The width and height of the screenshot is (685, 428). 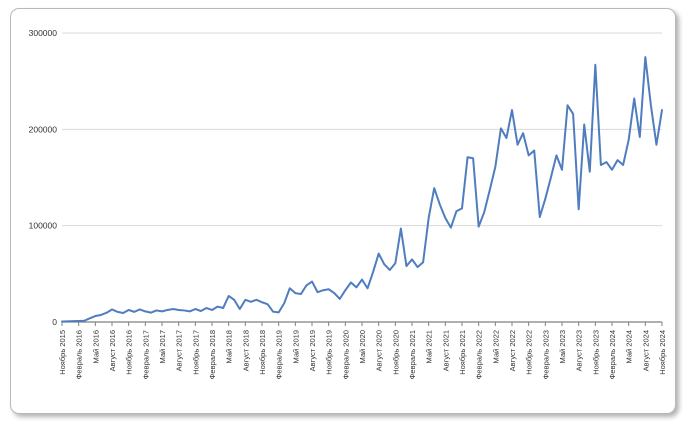 I want to click on x-tick-label: Февраль 2019, so click(x=279, y=354).